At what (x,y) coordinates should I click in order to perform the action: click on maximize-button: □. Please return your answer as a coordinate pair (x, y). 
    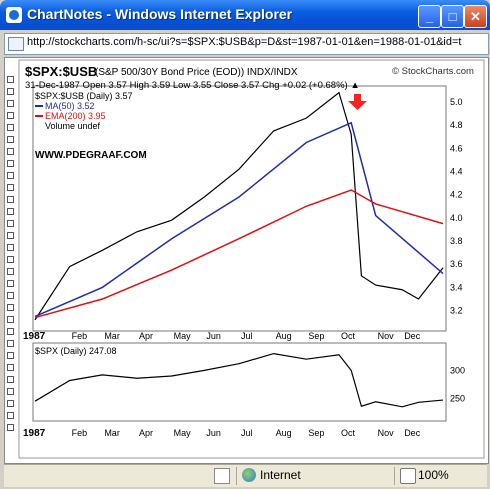
    Looking at the image, I should click on (452, 16).